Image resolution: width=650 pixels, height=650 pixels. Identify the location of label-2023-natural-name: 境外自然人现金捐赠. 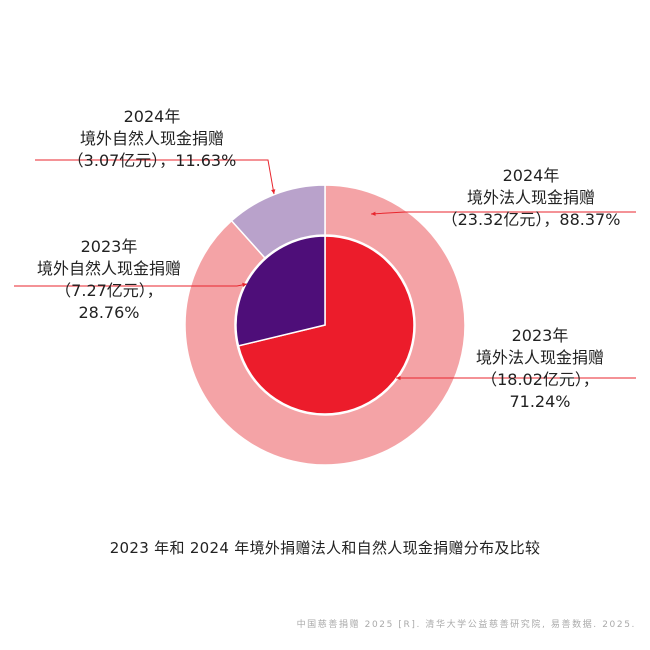
(108, 268).